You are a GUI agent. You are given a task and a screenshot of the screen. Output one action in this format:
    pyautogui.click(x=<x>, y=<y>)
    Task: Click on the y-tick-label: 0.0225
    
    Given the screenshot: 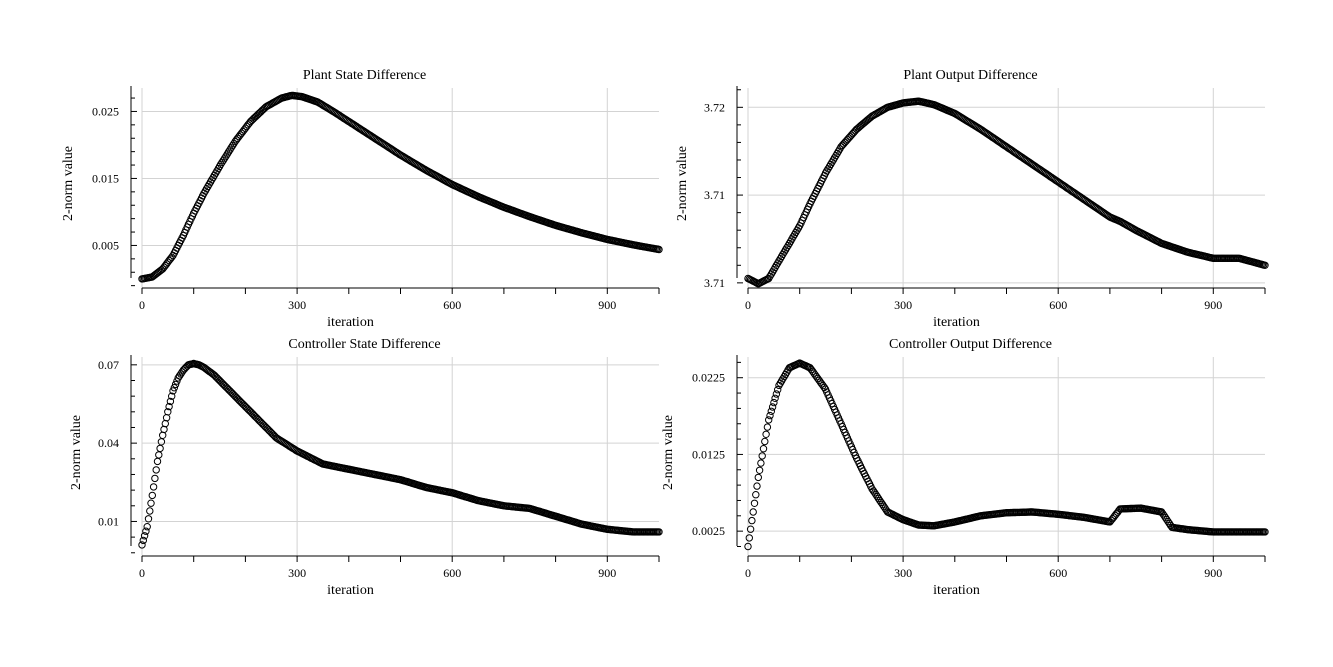 What is the action you would take?
    pyautogui.click(x=708, y=378)
    